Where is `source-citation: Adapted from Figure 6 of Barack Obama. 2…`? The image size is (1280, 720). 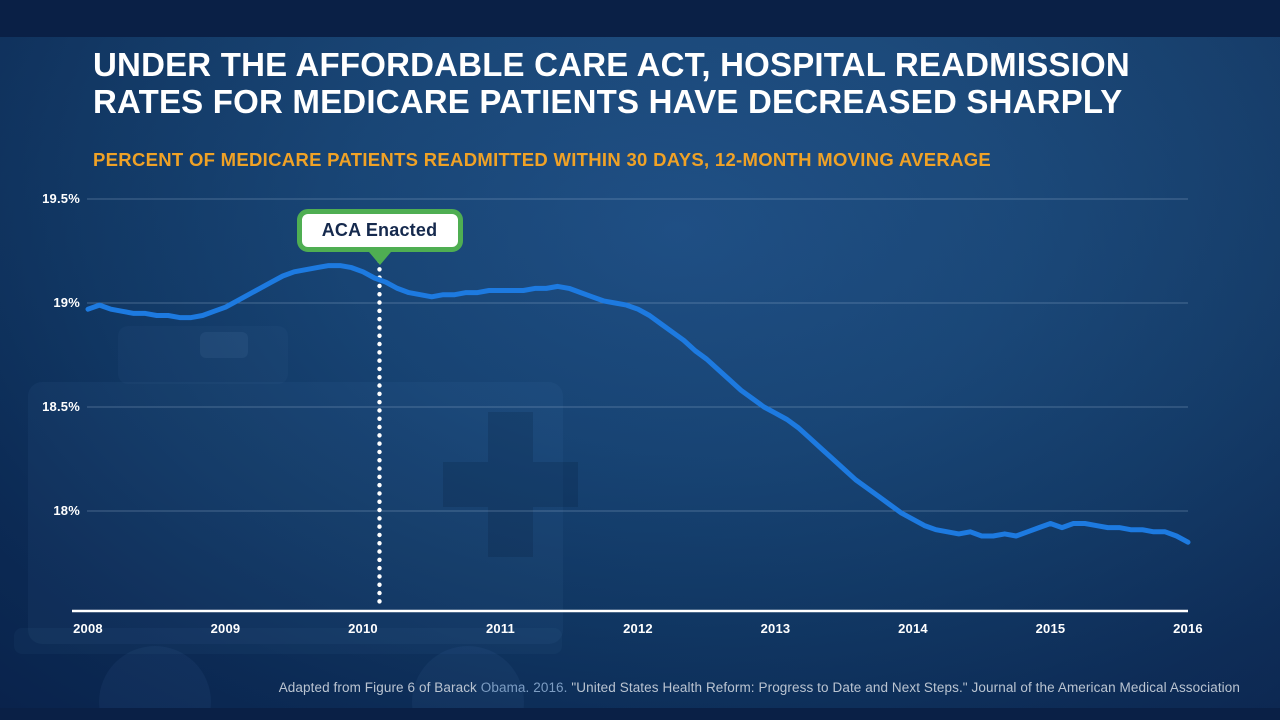
source-citation: Adapted from Figure 6 of Barack Obama. 2… is located at coordinates (690, 687).